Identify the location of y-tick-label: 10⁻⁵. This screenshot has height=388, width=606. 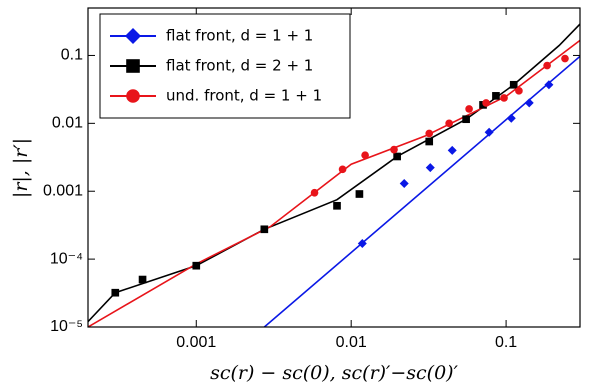
(66, 326).